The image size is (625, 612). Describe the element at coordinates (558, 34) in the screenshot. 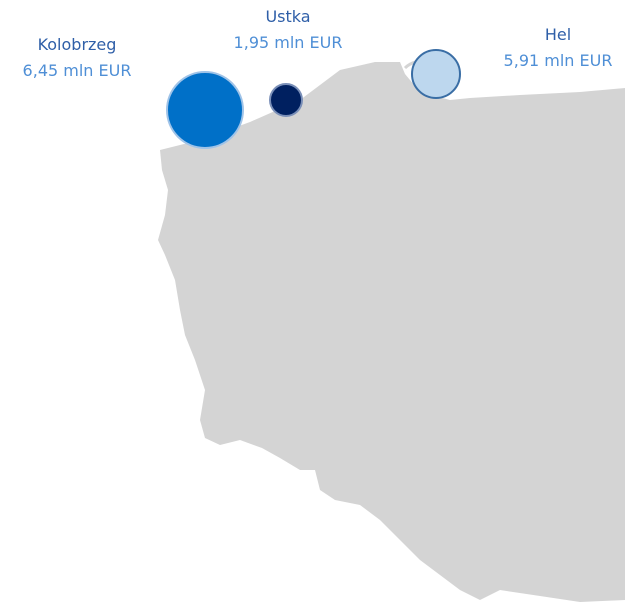

I see `location-name: Hel` at that location.